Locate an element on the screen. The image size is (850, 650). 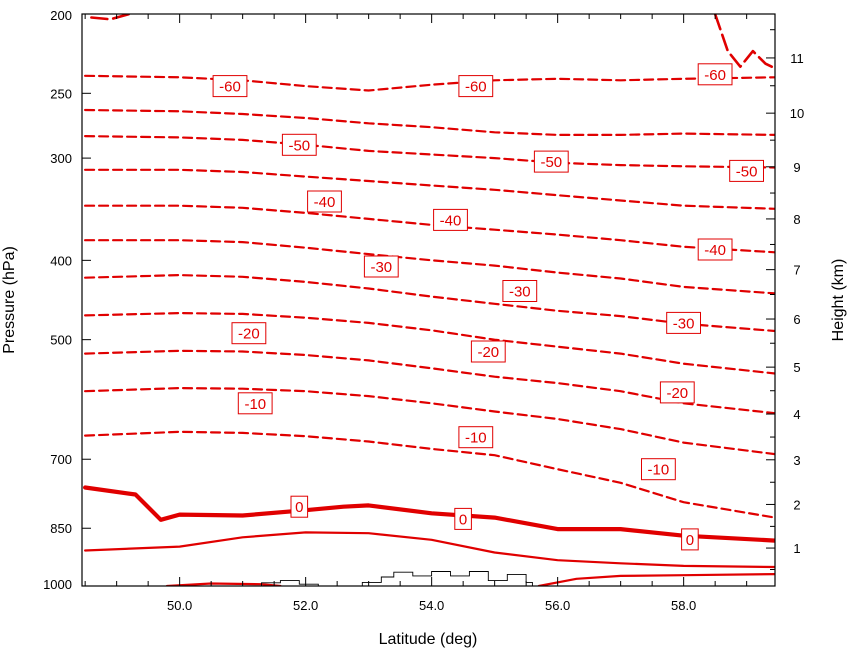
y-tick-label: 400 is located at coordinates (61, 260).